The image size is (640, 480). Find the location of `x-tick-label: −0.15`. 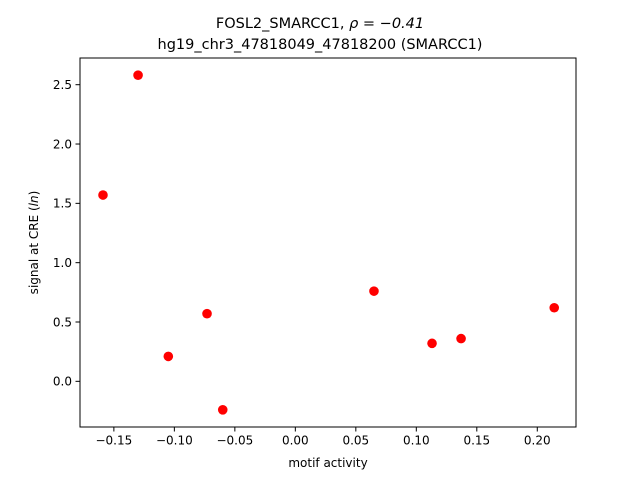

x-tick-label: −0.15 is located at coordinates (113, 441).